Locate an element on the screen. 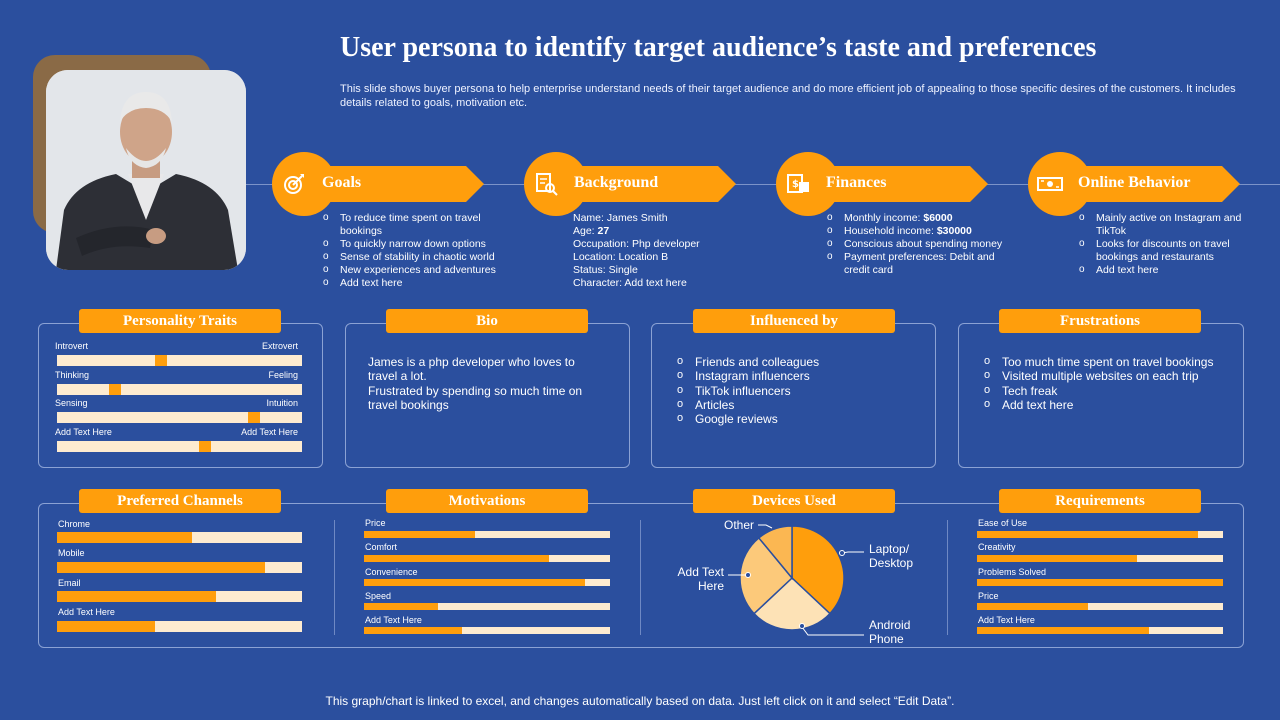 This screenshot has width=1280, height=720. requirement-label: Problems Solved is located at coordinates (1012, 572).